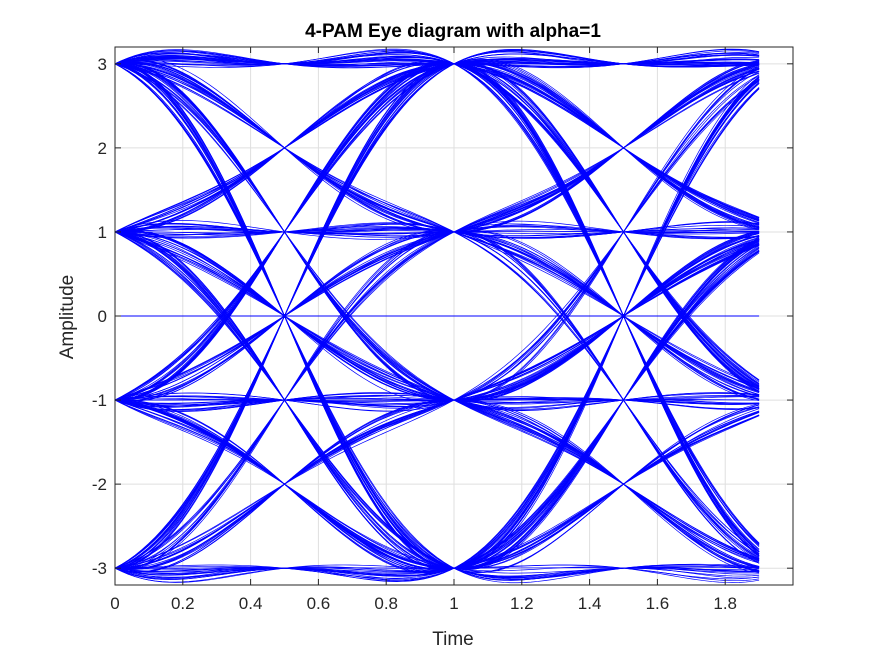  Describe the element at coordinates (453, 639) in the screenshot. I see `x-axis-label: Time` at that location.